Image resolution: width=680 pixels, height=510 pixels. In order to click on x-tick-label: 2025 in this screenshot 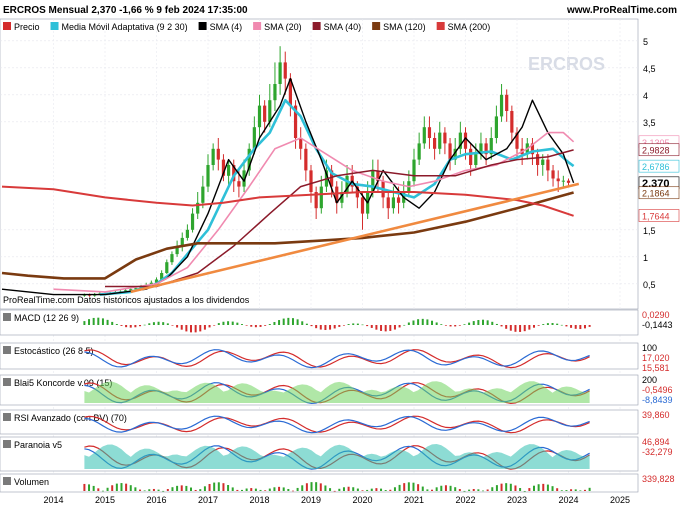, I will do `click(620, 500)`.